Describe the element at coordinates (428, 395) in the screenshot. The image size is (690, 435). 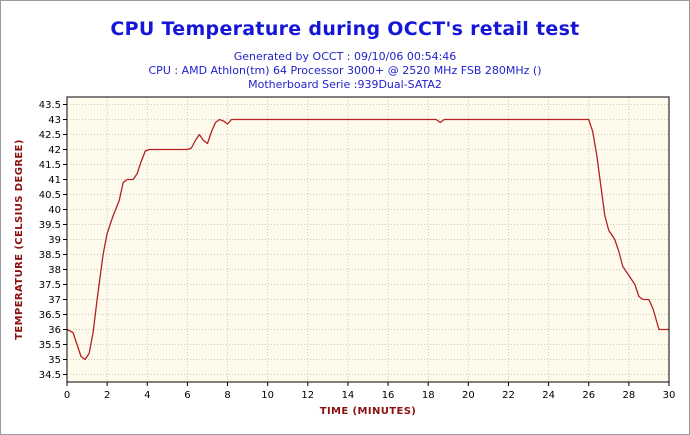
I see `x-tick-label: 18` at that location.